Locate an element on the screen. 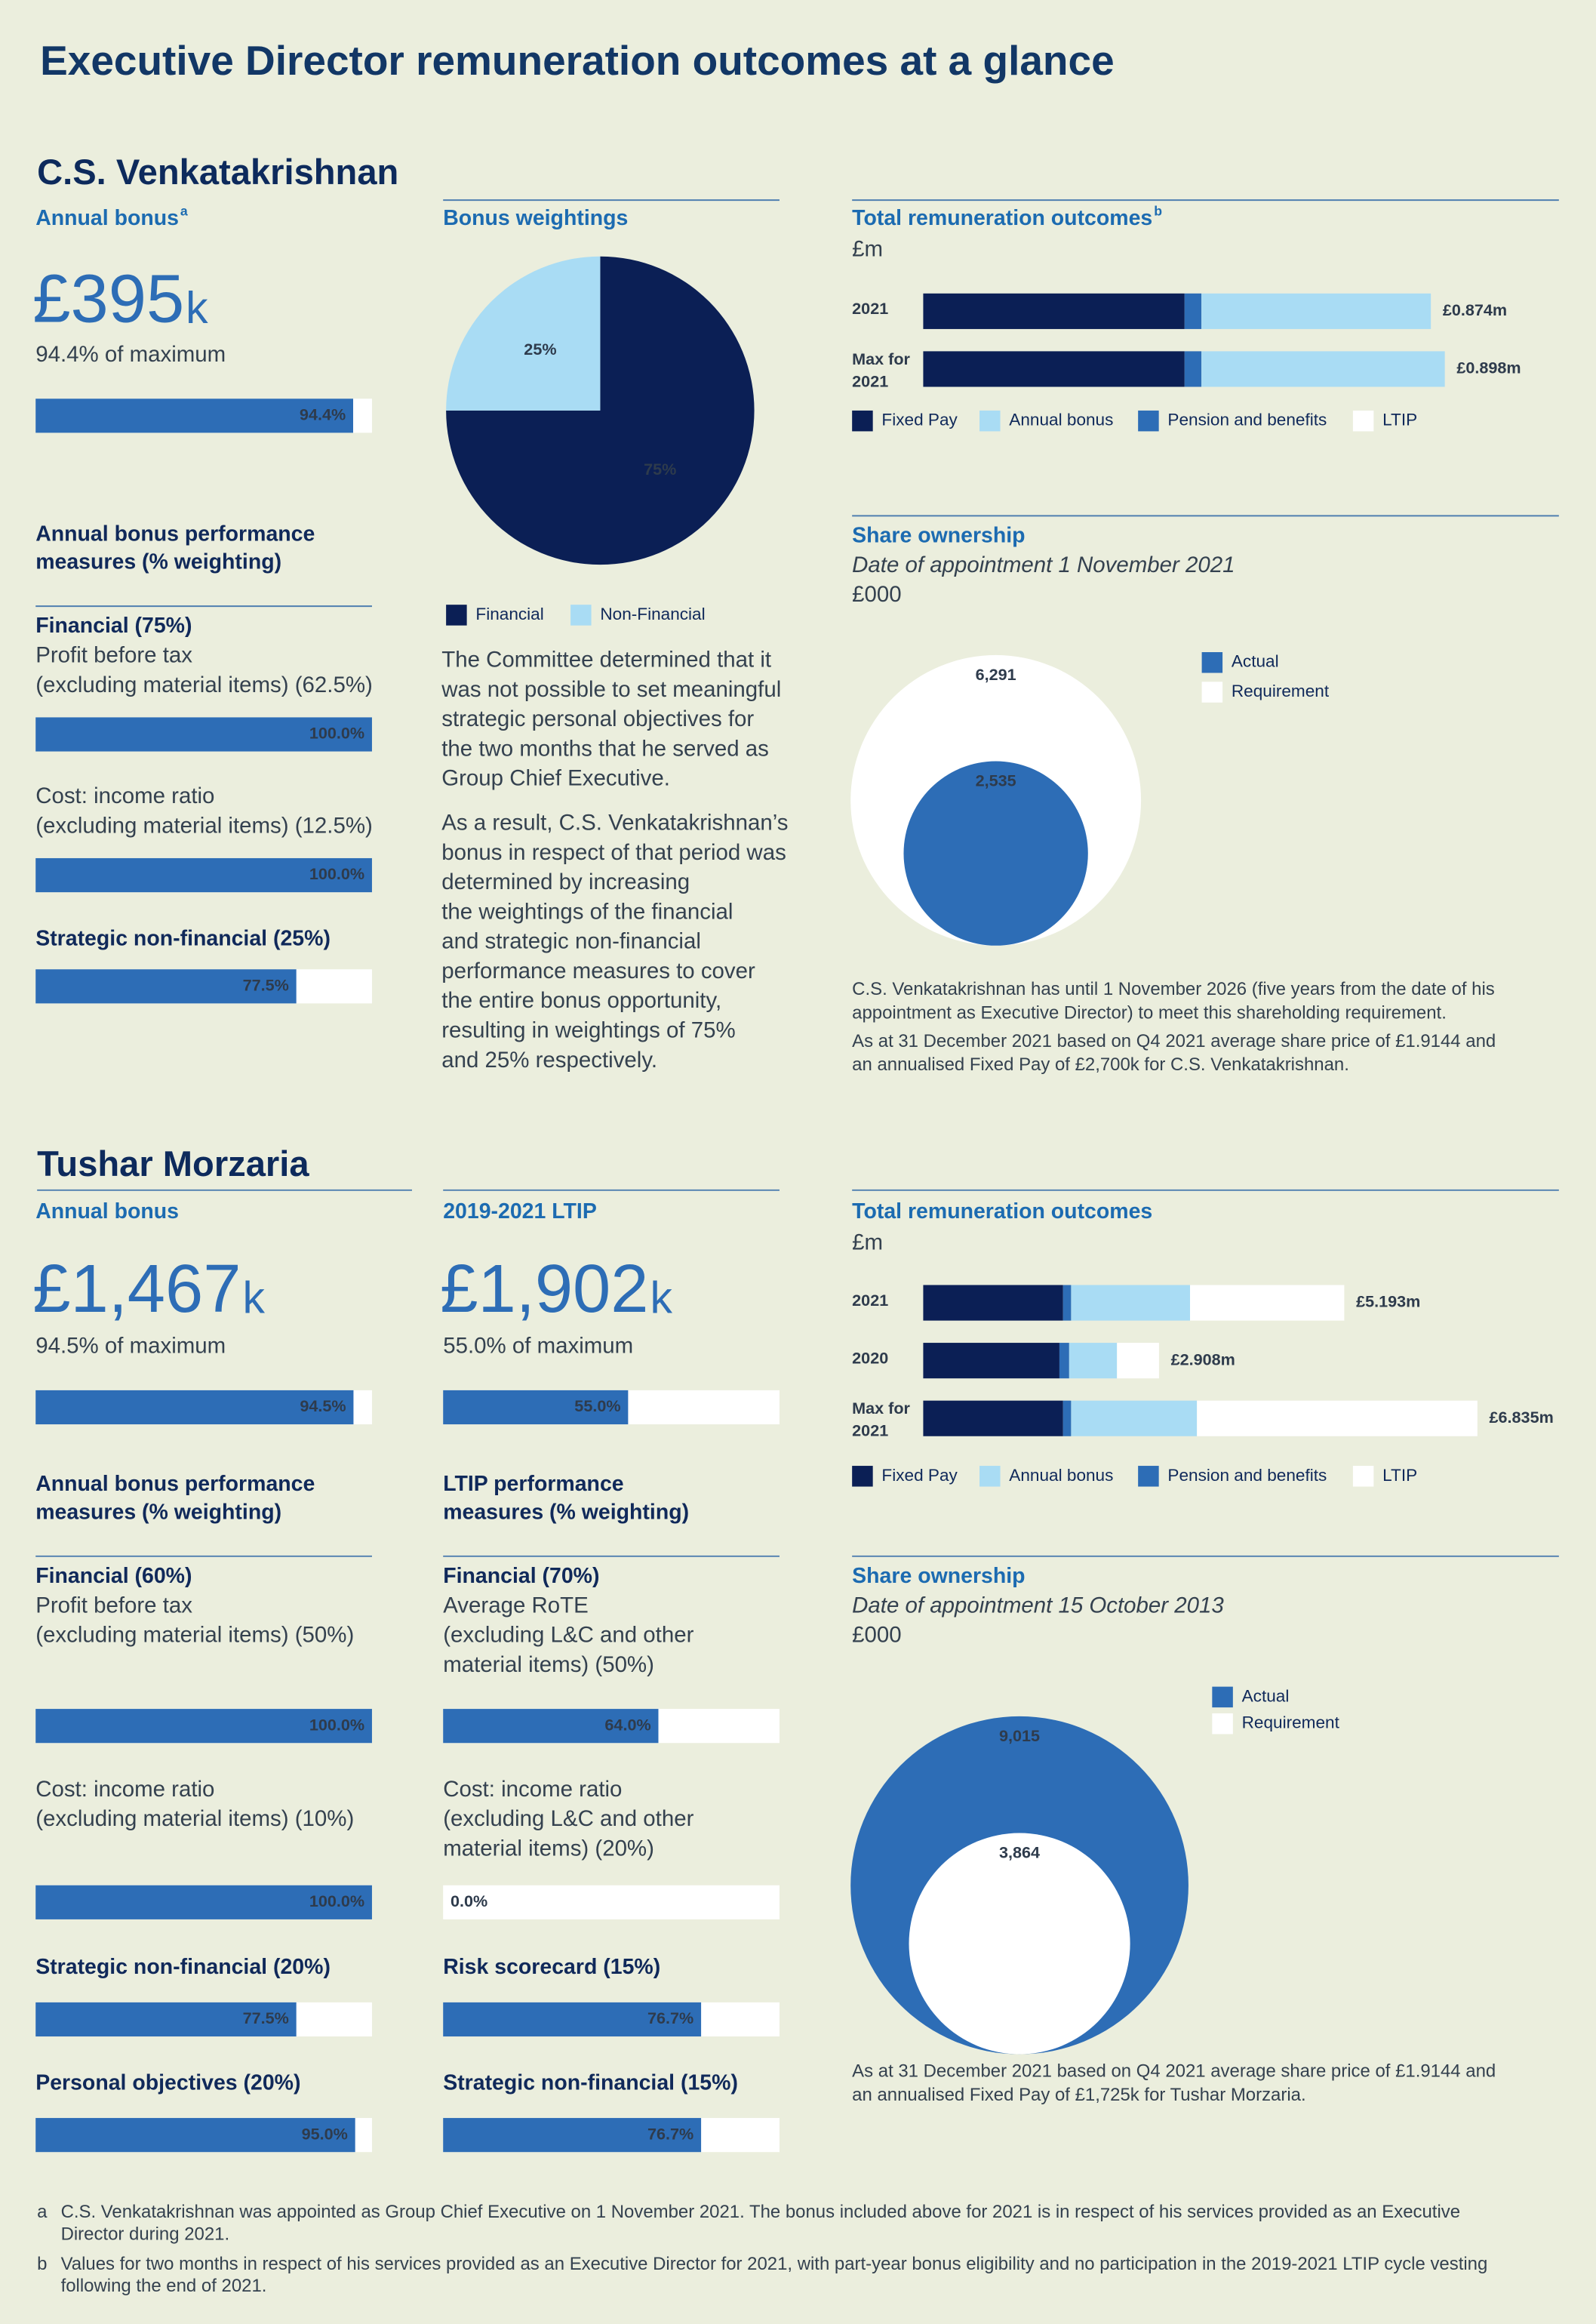 The image size is (1596, 2324). amount: £1,467 is located at coordinates (136, 1289).